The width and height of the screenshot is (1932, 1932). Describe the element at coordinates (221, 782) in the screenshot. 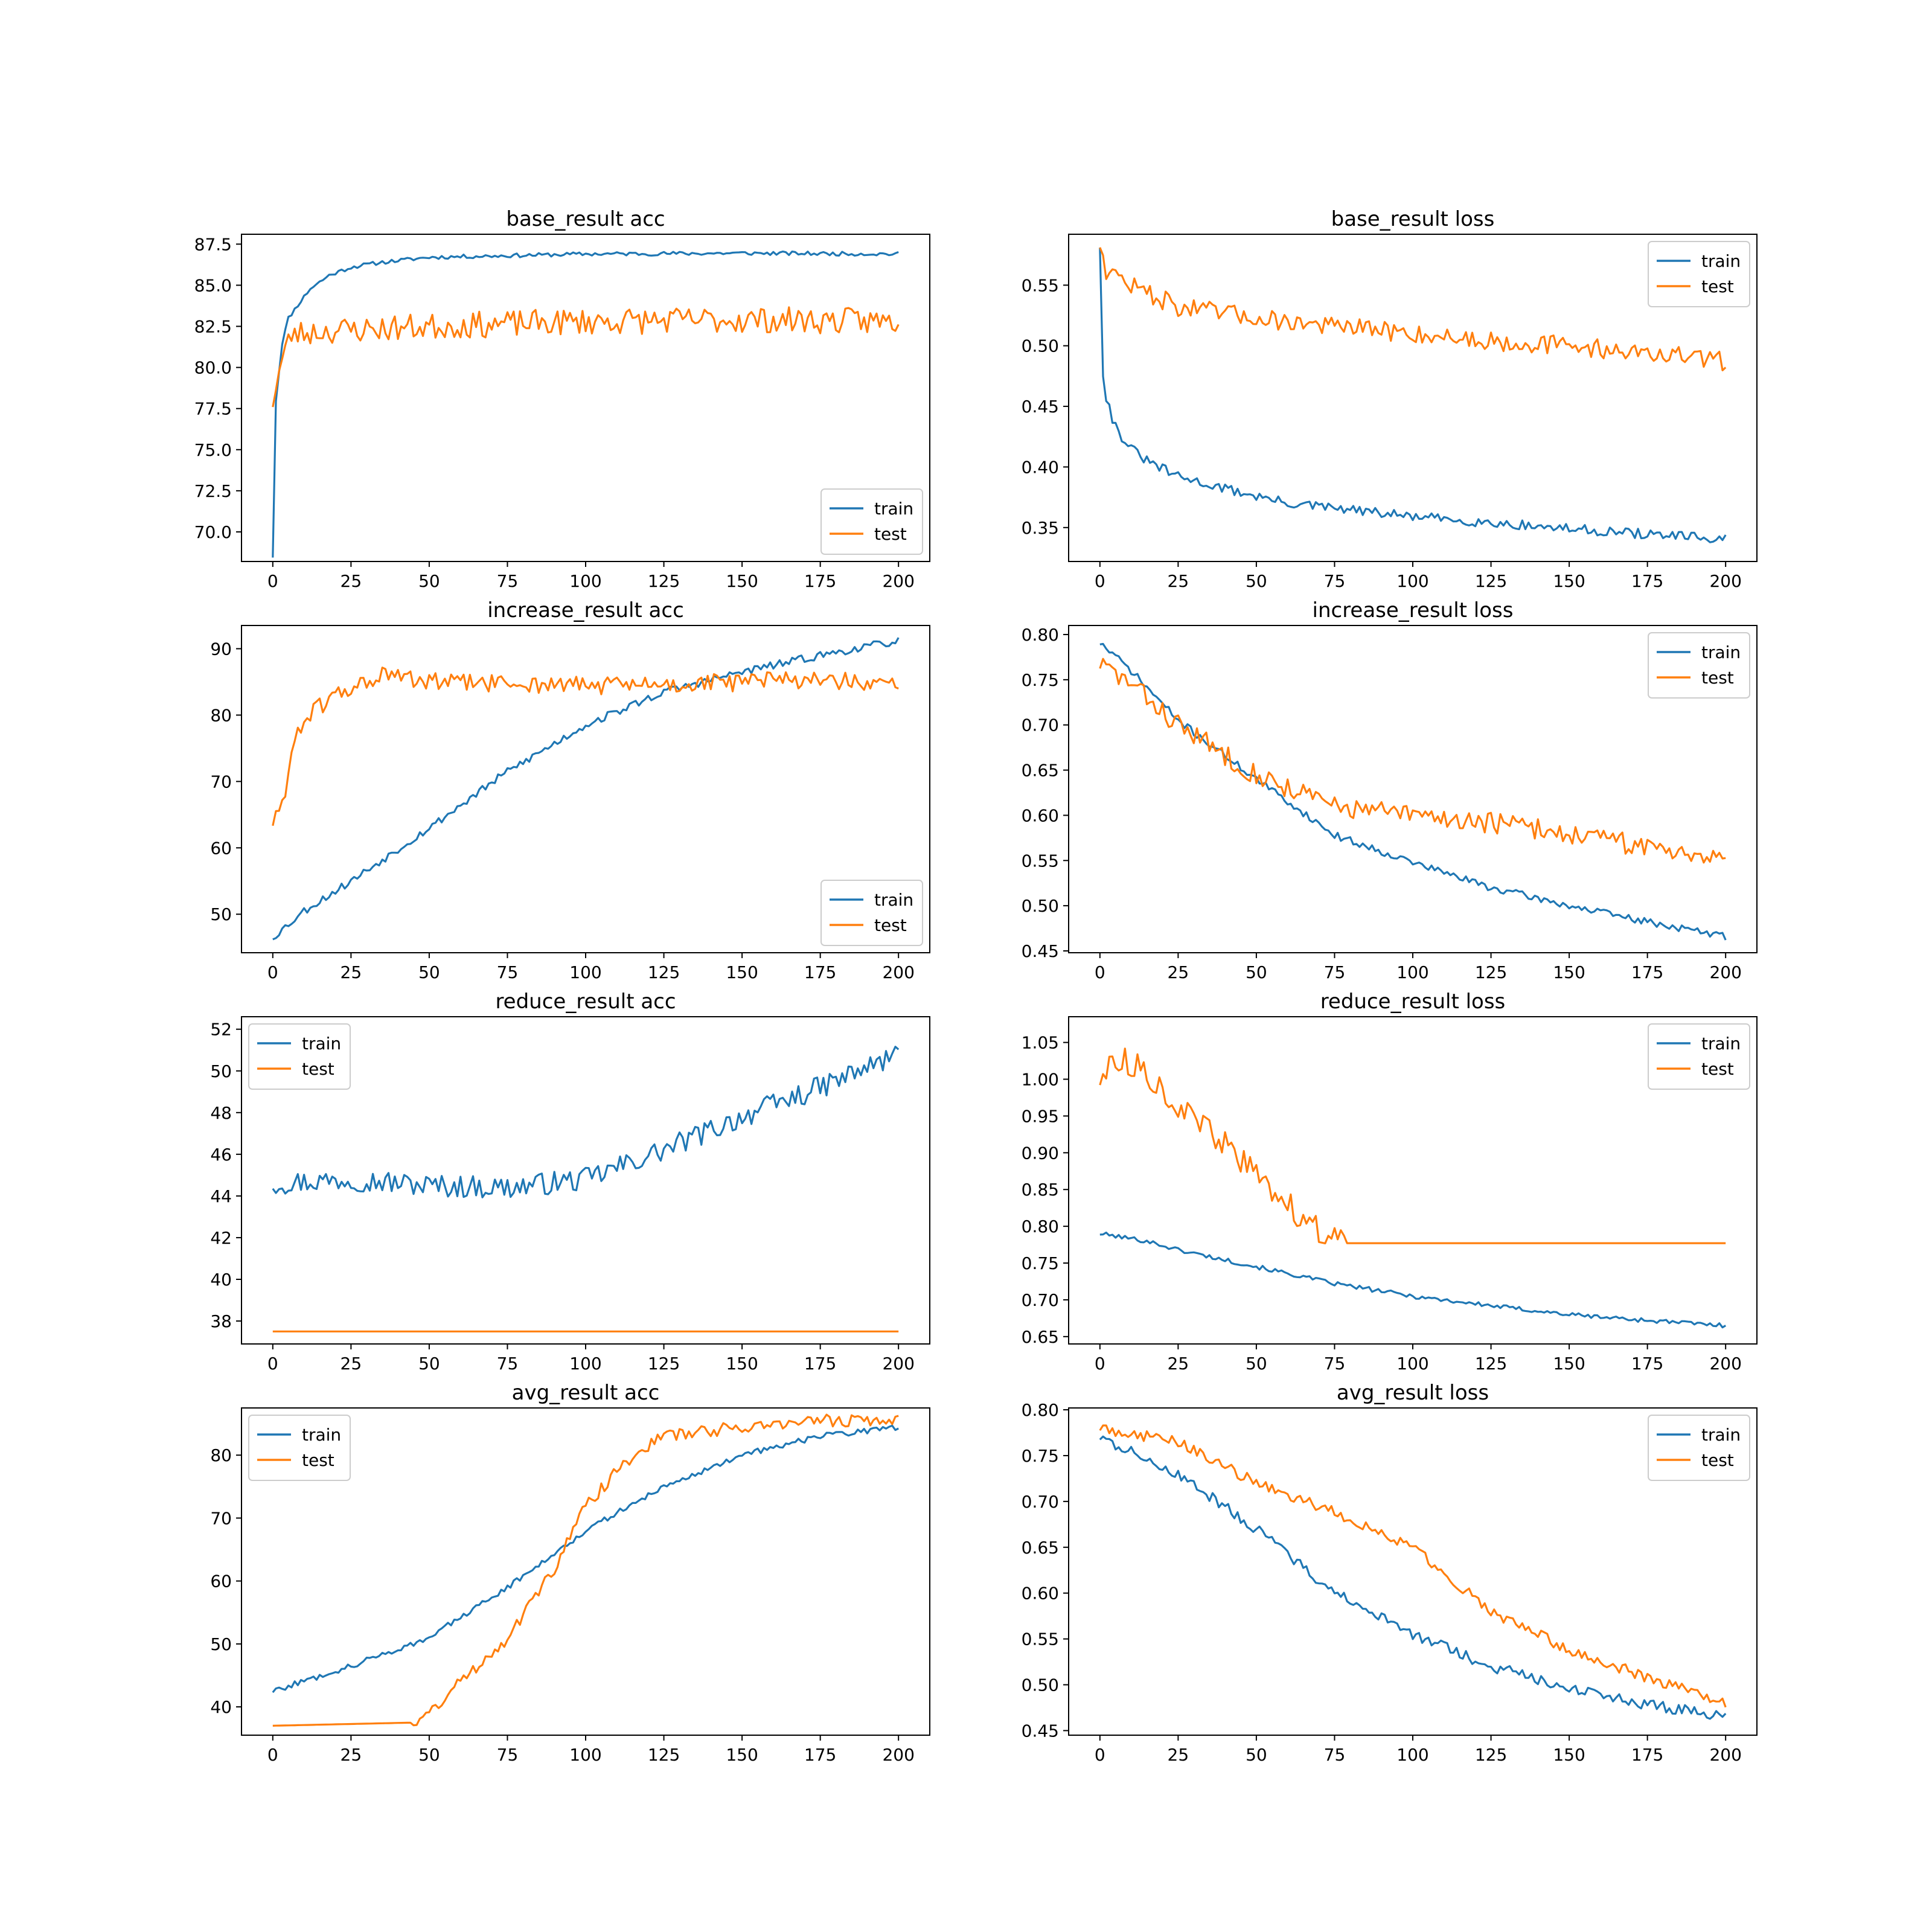

I see `y-tick-label: 70` at that location.